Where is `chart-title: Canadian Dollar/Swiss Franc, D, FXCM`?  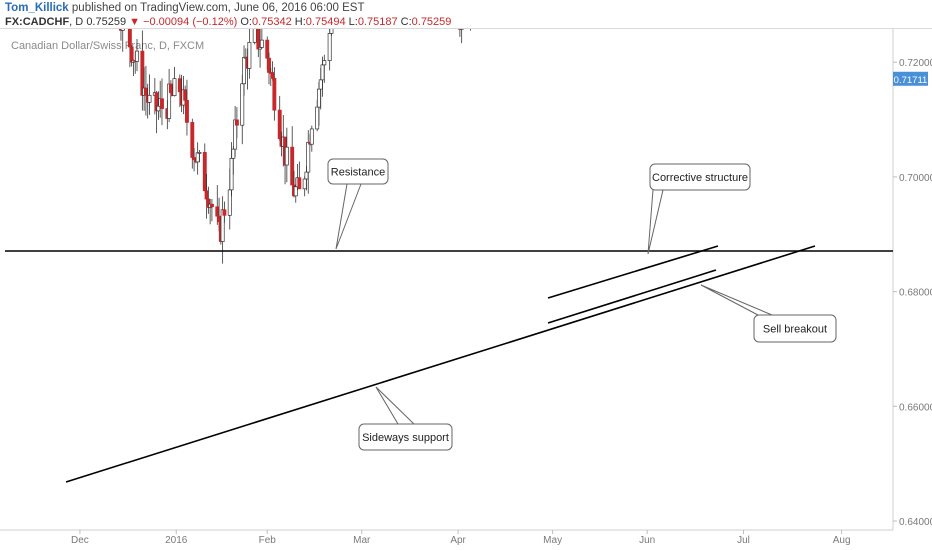
chart-title: Canadian Dollar/Swiss Franc, D, FXCM is located at coordinates (108, 46).